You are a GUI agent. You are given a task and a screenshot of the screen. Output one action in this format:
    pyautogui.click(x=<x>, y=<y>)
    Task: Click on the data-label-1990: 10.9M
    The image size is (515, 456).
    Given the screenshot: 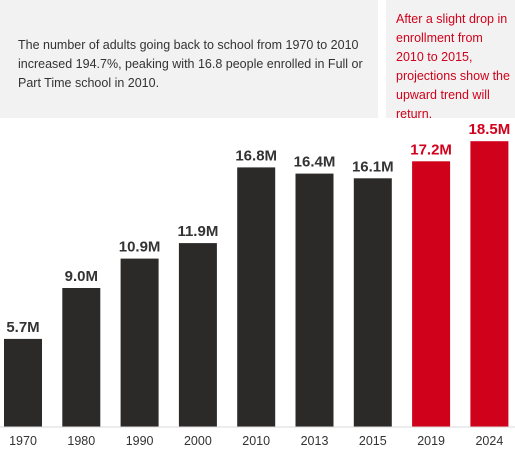 What is the action you would take?
    pyautogui.click(x=140, y=247)
    